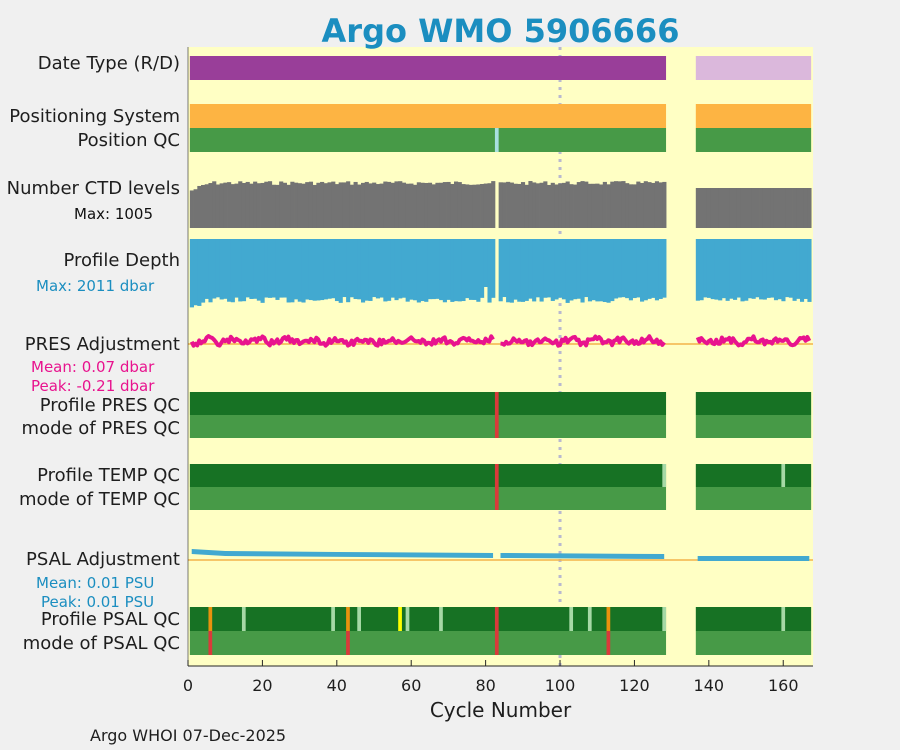 Image resolution: width=900 pixels, height=750 pixels. Describe the element at coordinates (99, 499) in the screenshot. I see `label-mode-temp-qc: mode of TEMP QC` at that location.